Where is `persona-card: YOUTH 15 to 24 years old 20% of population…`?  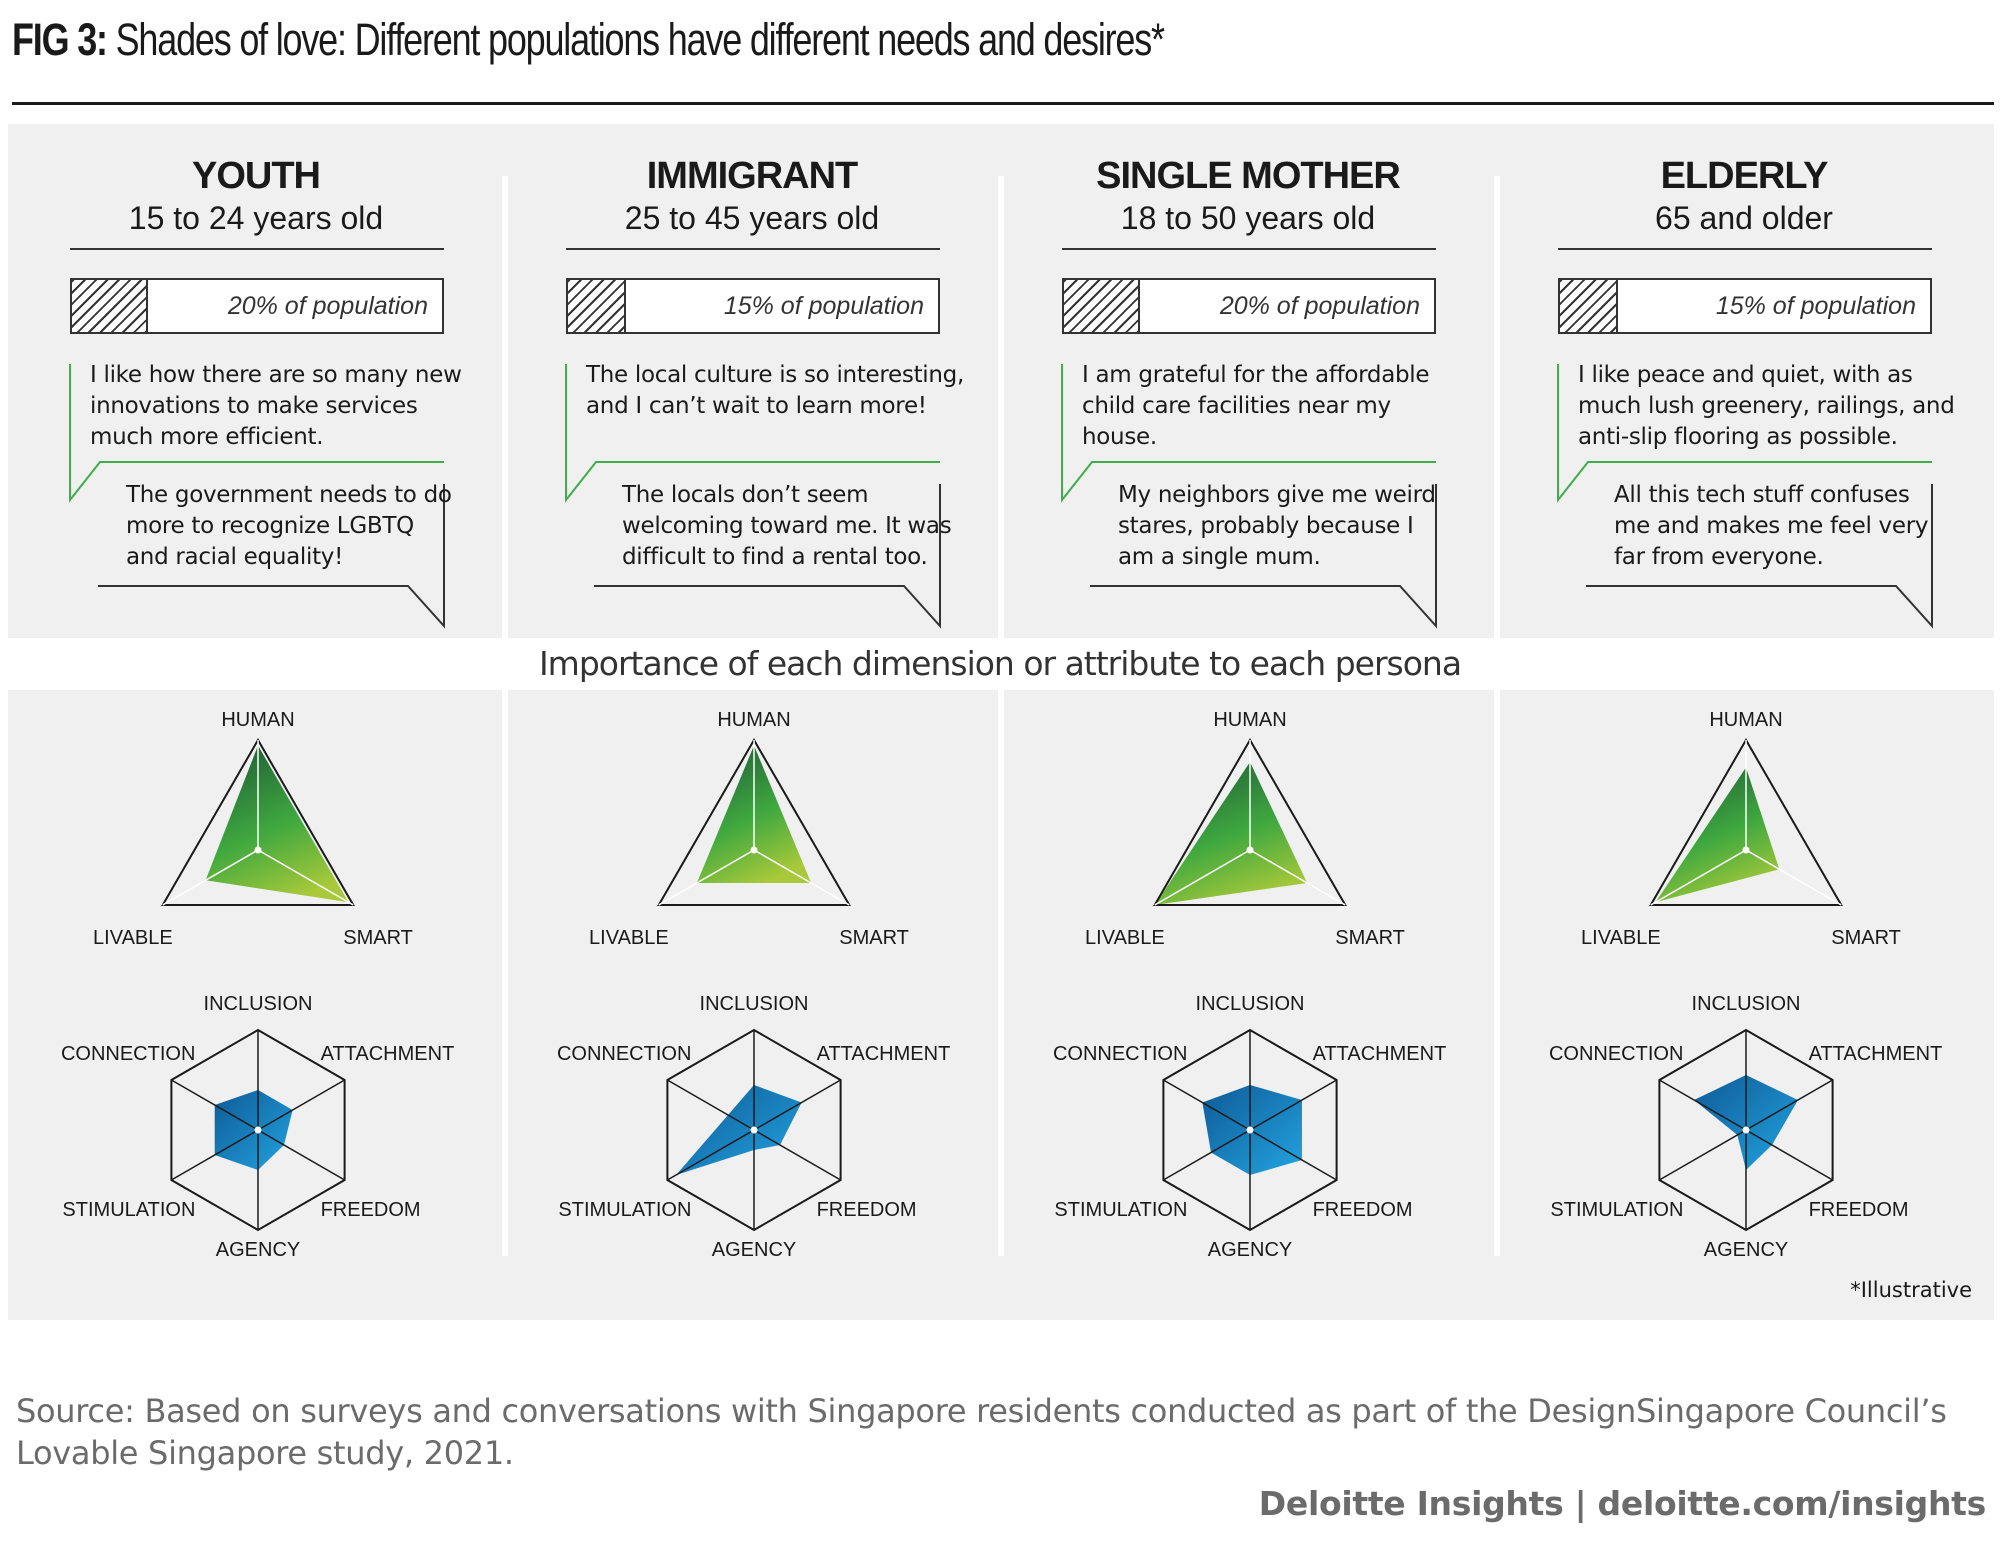
persona-card: YOUTH 15 to 24 years old 20% of population… is located at coordinates (256, 381).